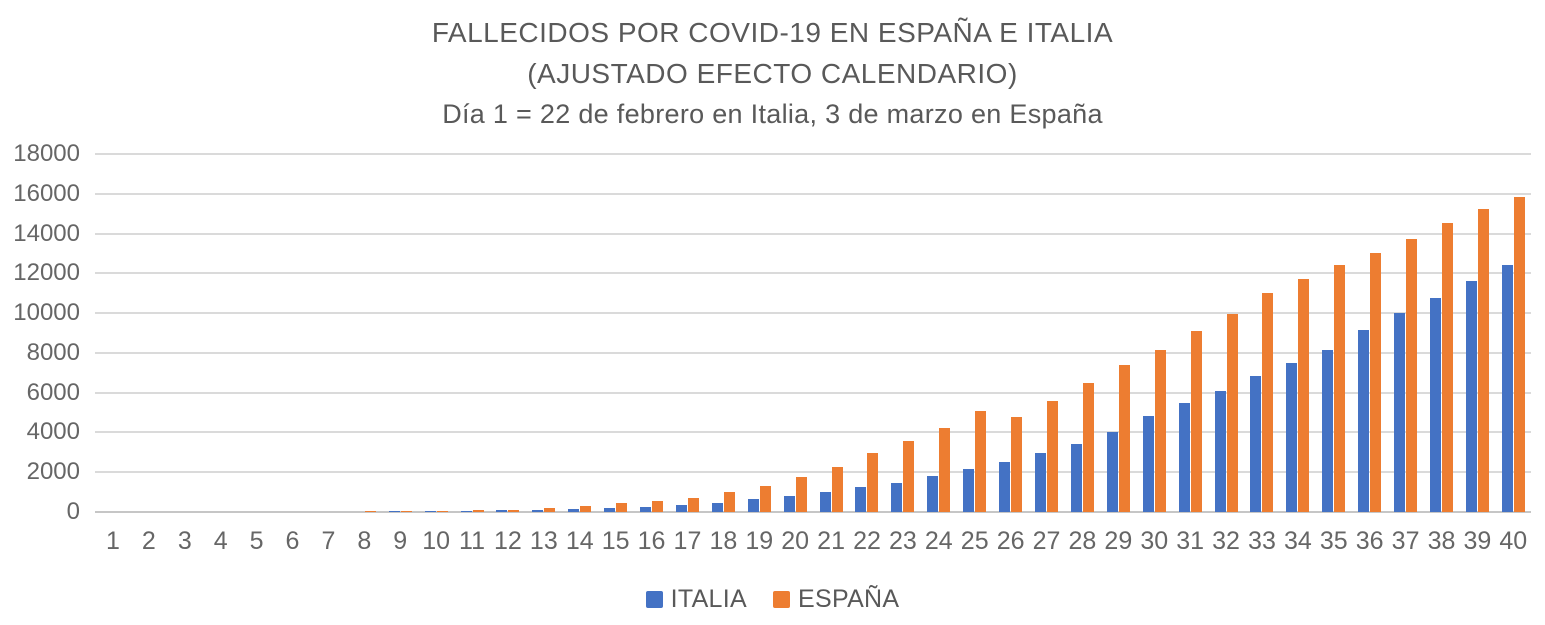 This screenshot has width=1545, height=625. I want to click on x-tick-label-6: 6, so click(292, 541).